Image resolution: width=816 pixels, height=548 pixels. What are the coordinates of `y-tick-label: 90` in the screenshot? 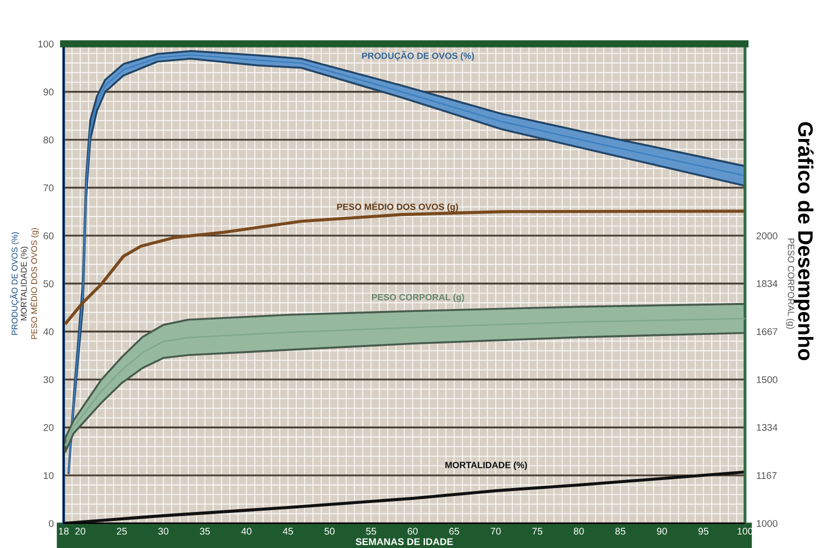 It's located at (49, 92).